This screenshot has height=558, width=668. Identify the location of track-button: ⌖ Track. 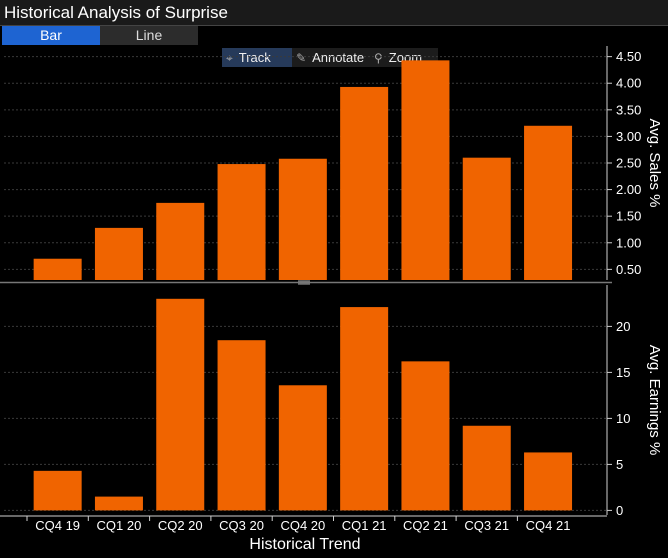
(258, 57).